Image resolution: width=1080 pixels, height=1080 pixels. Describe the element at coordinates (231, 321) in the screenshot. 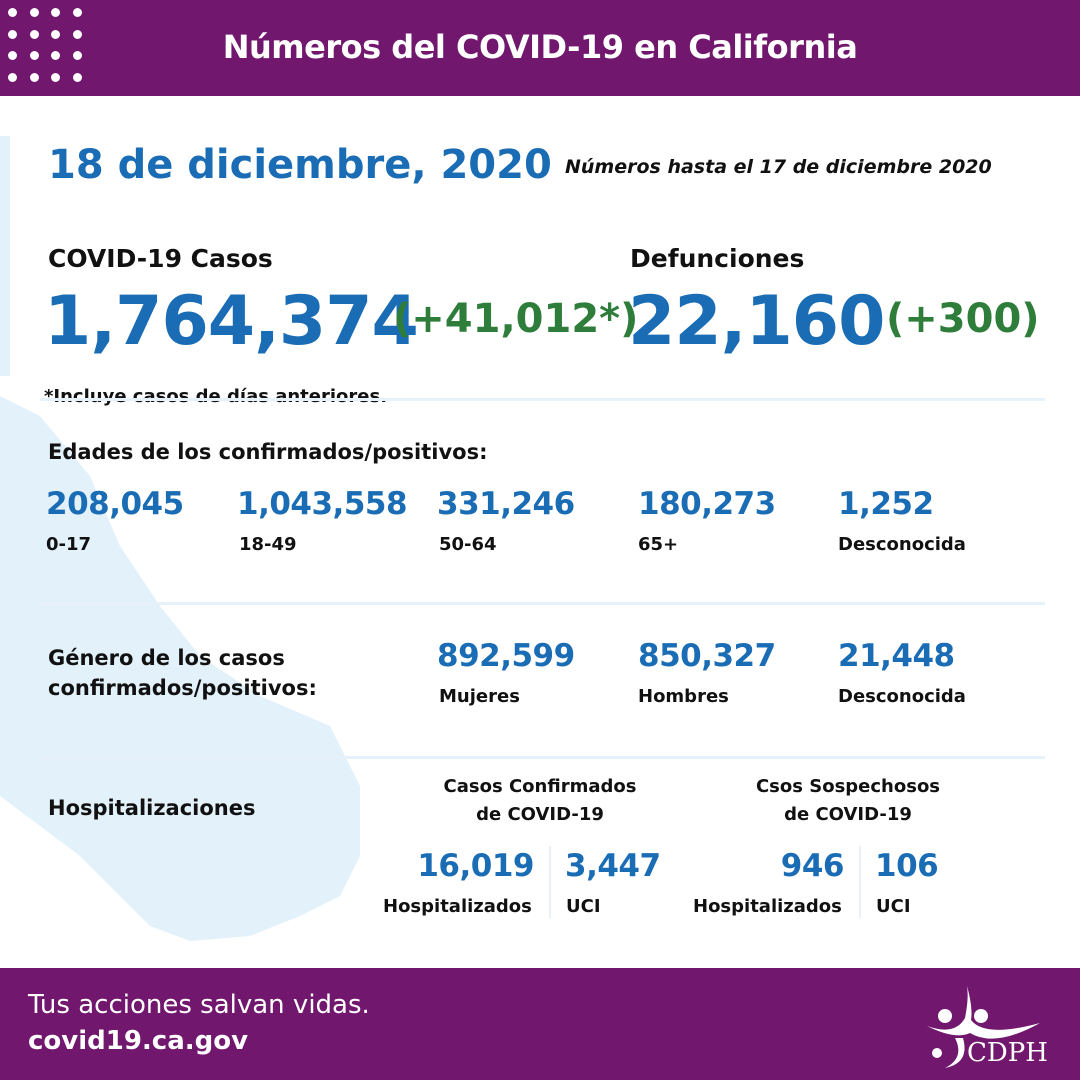

I see `cases-total: 1,764,374` at that location.